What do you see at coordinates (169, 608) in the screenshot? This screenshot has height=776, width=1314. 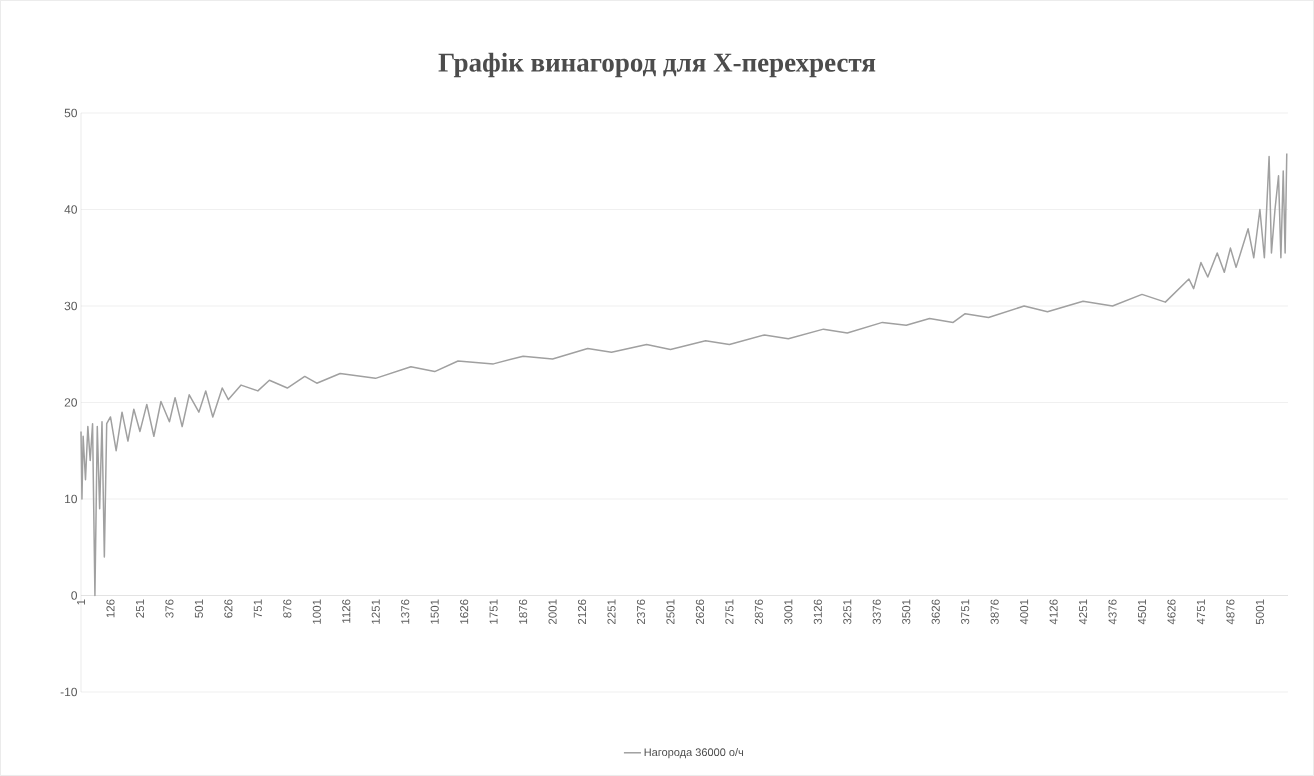 I see `x-tick-label: 376` at bounding box center [169, 608].